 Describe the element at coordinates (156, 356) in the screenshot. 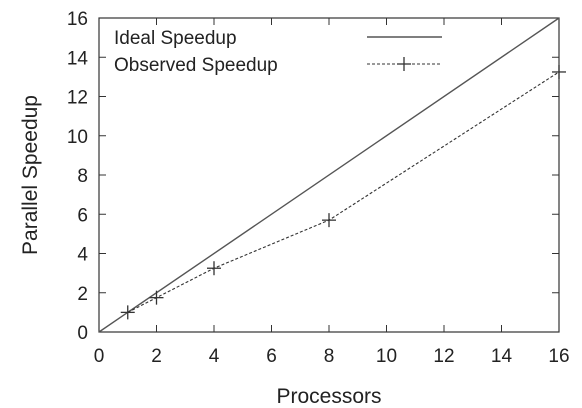

I see `x-tick-label: 2` at that location.